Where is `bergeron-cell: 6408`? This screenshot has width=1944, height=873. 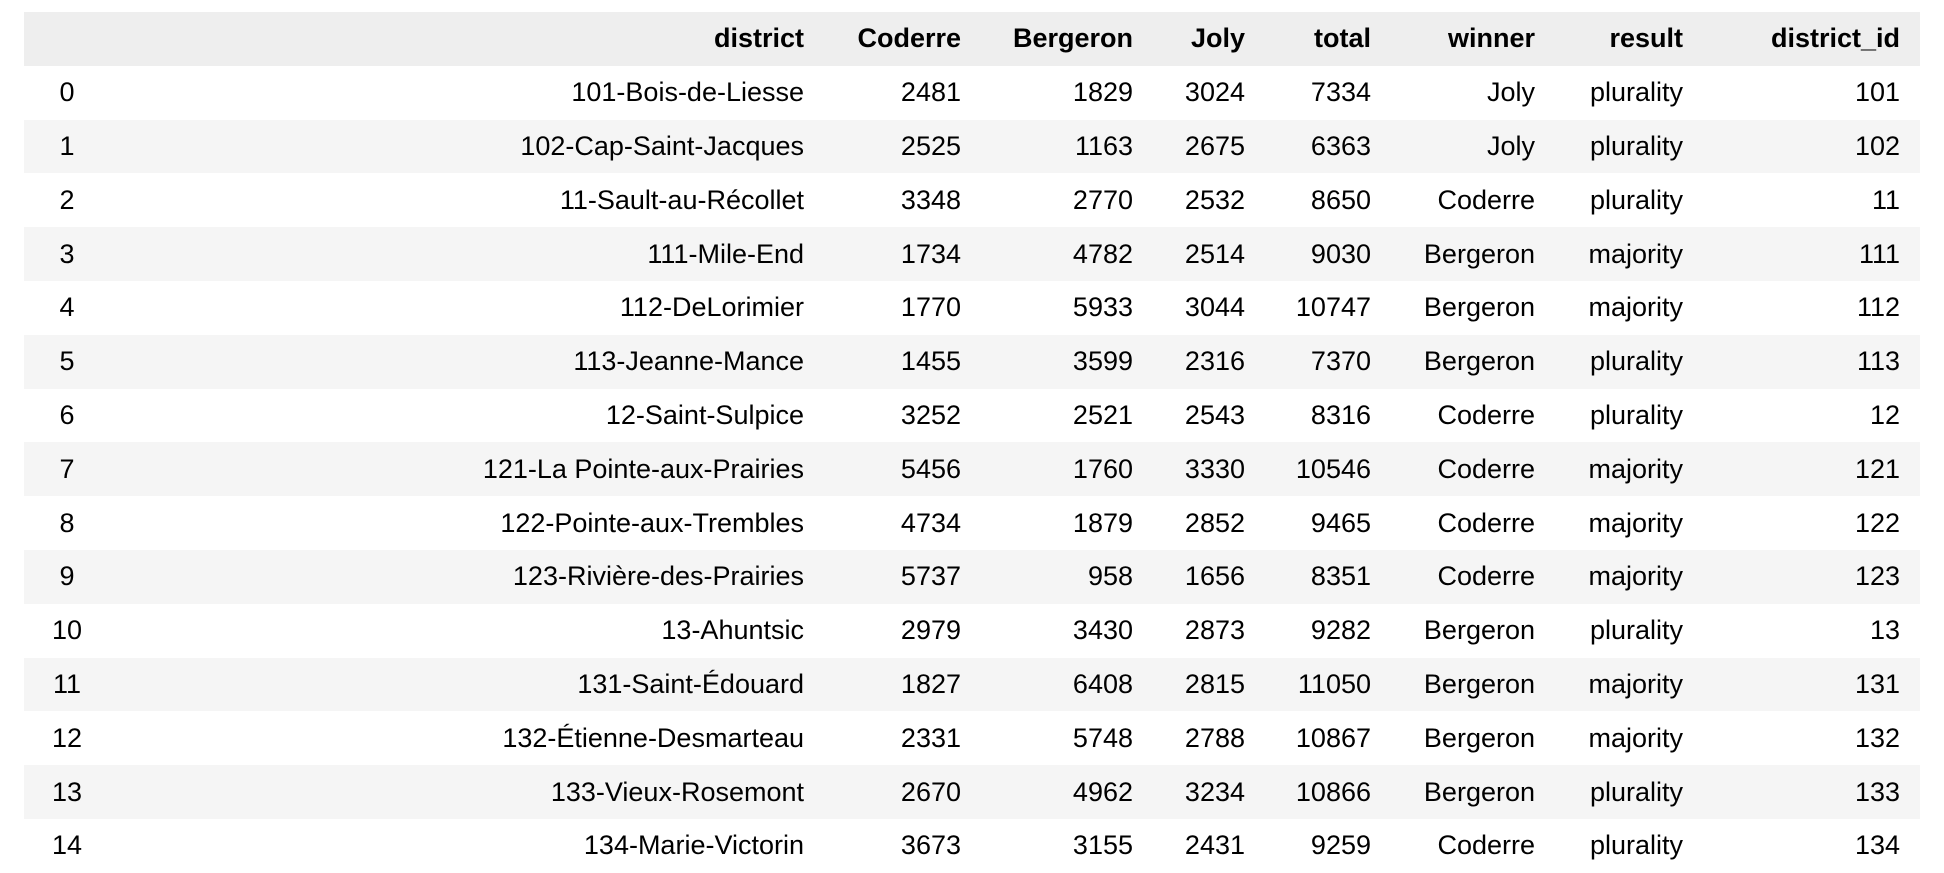 bergeron-cell: 6408 is located at coordinates (1102, 683).